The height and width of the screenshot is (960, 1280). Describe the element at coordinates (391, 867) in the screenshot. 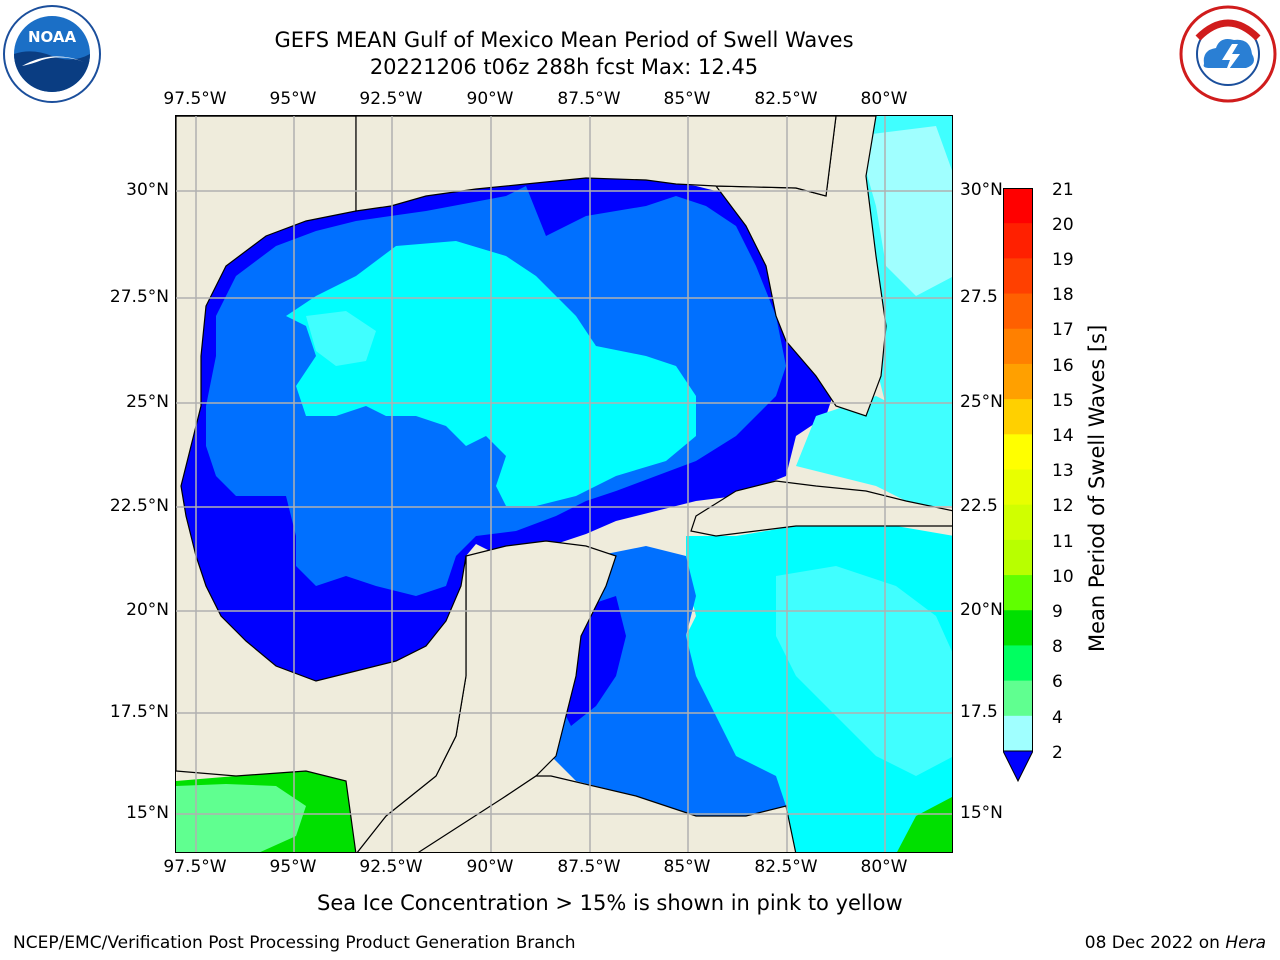

I see `lon-label-bottom: 92.5°W` at that location.